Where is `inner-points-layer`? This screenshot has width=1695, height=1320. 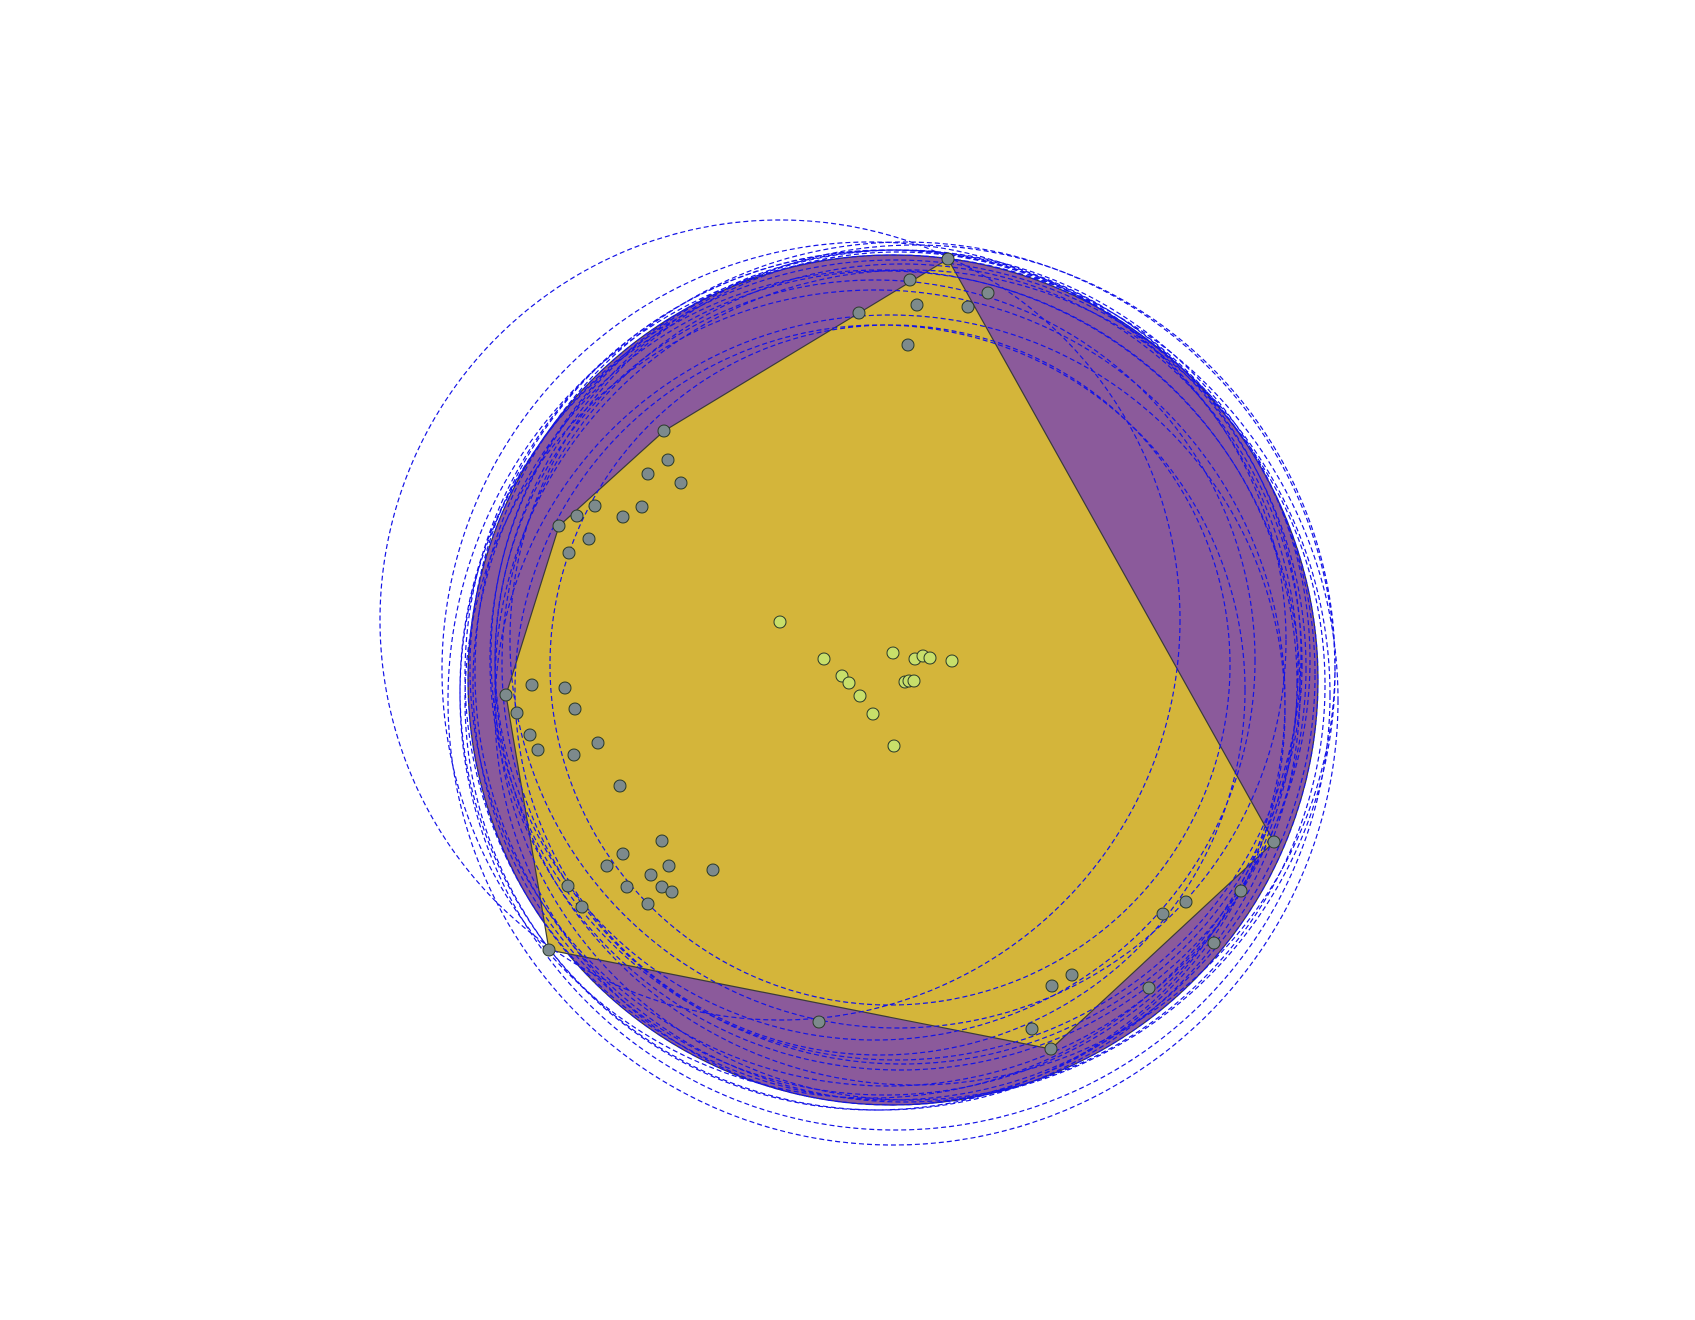
inner-points-layer is located at coordinates (866, 684).